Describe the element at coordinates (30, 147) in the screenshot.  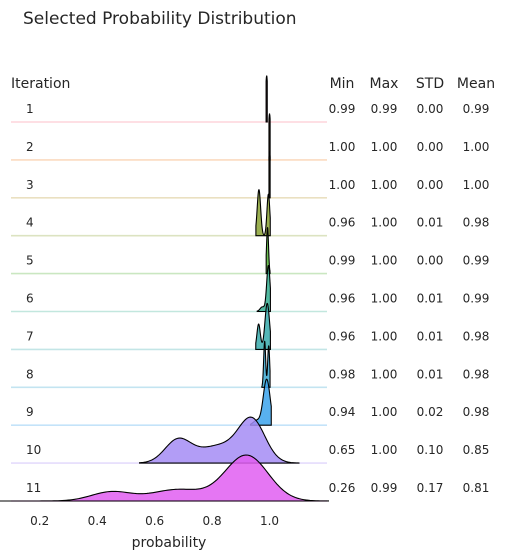
I see `iteration-label: 2` at that location.